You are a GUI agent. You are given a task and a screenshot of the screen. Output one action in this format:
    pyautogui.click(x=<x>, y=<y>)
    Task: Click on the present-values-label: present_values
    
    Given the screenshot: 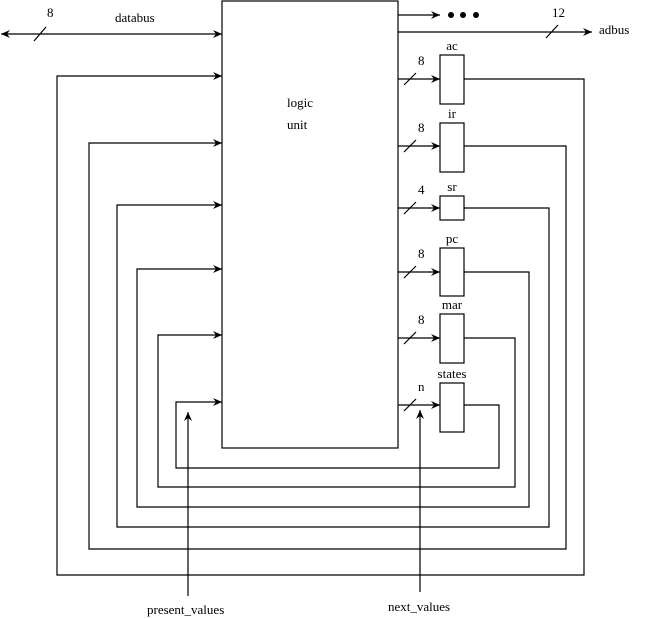 What is the action you would take?
    pyautogui.click(x=185, y=609)
    